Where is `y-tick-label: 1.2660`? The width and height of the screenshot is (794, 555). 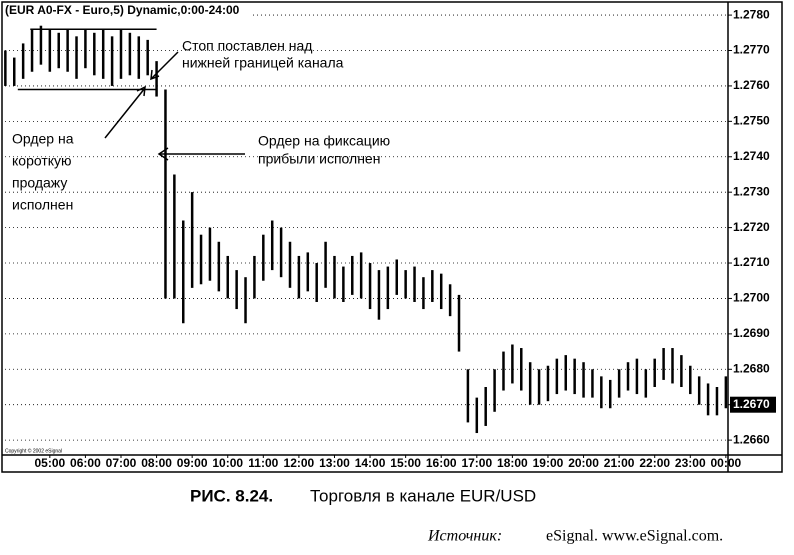 y-tick-label: 1.2660 is located at coordinates (751, 439).